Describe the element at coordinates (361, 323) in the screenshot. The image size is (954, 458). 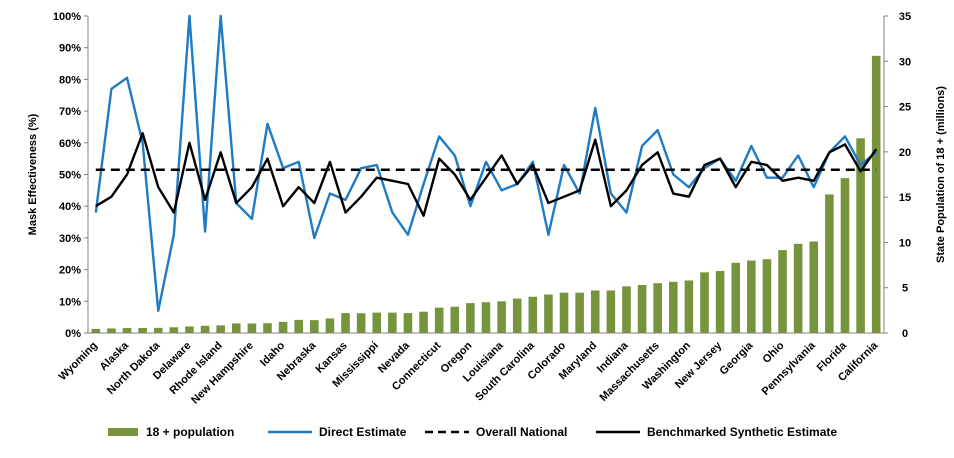
I see `bar-utah` at that location.